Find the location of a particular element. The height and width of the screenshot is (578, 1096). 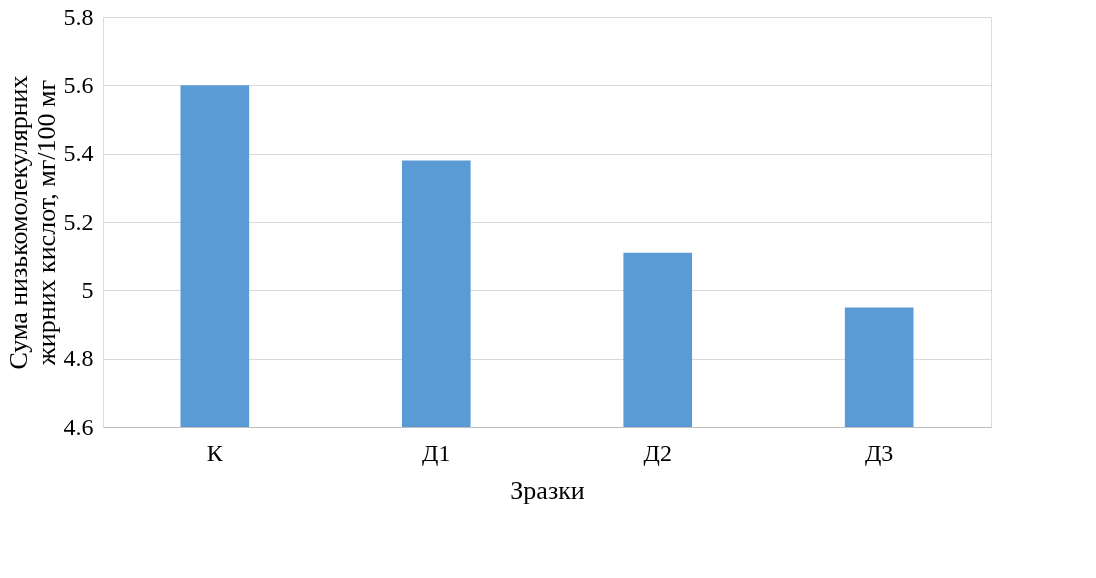

x-tick-label: К is located at coordinates (215, 452).